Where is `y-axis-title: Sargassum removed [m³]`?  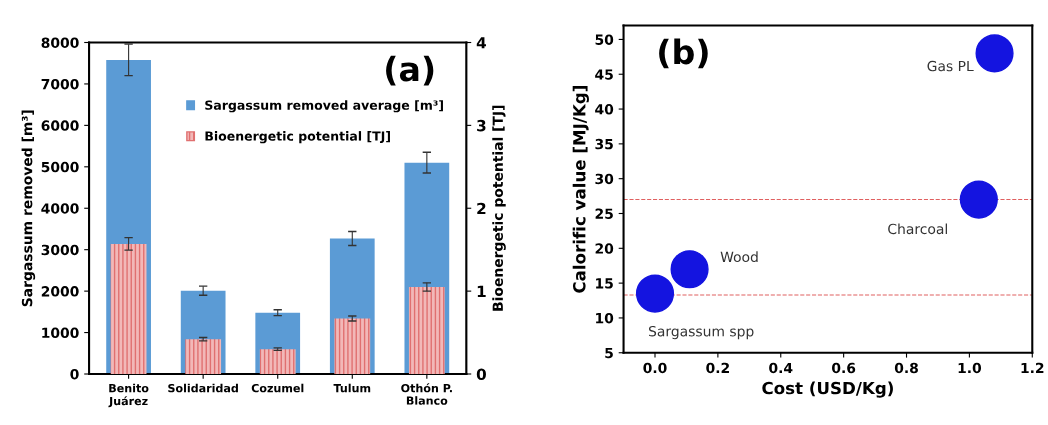
y-axis-title: Sargassum removed [m³] is located at coordinates (28, 208).